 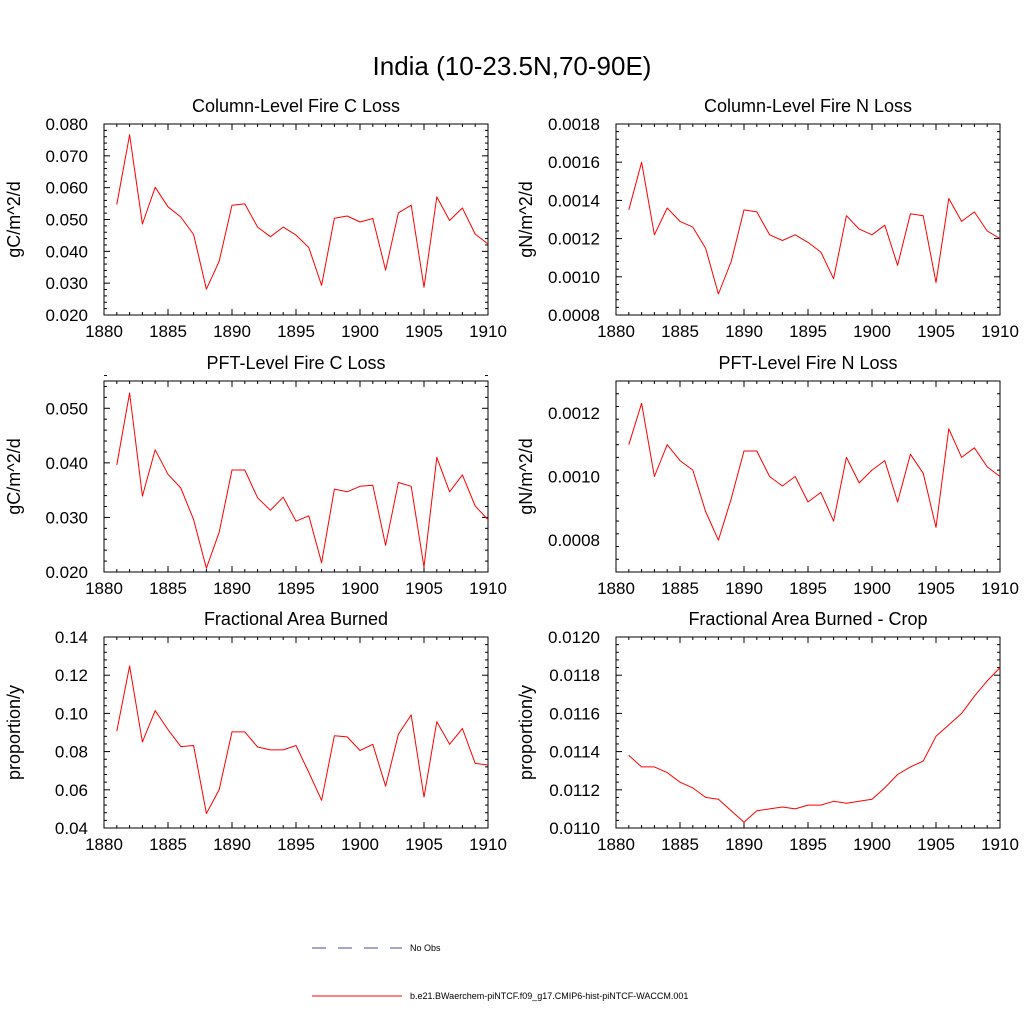 I want to click on y-tick-label: 0.0116, so click(x=574, y=713).